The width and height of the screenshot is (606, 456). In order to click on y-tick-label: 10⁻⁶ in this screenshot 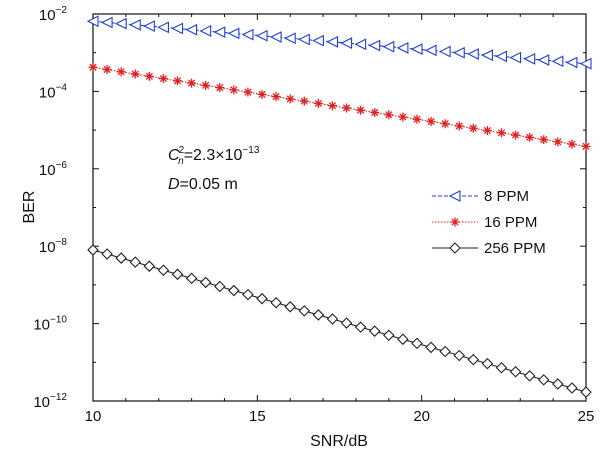, I will do `click(53, 169)`.